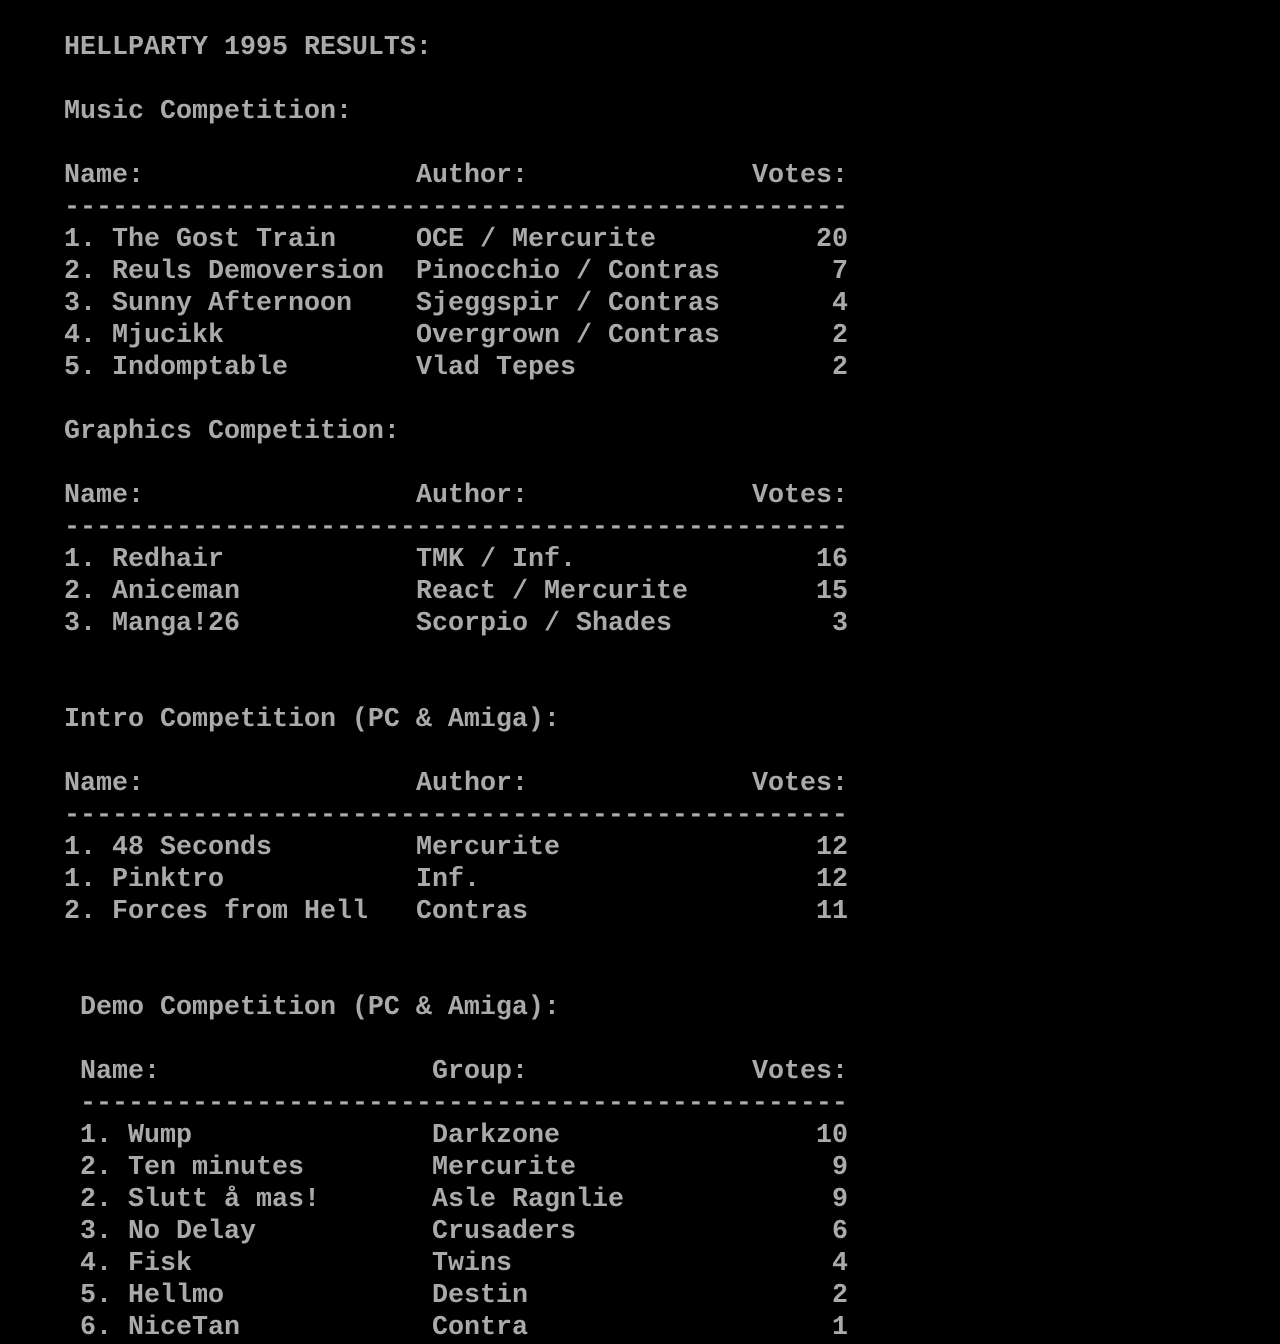 The image size is (1280, 1344). Describe the element at coordinates (568, 304) in the screenshot. I see `entry-author: Sjeggspir / Contras` at that location.